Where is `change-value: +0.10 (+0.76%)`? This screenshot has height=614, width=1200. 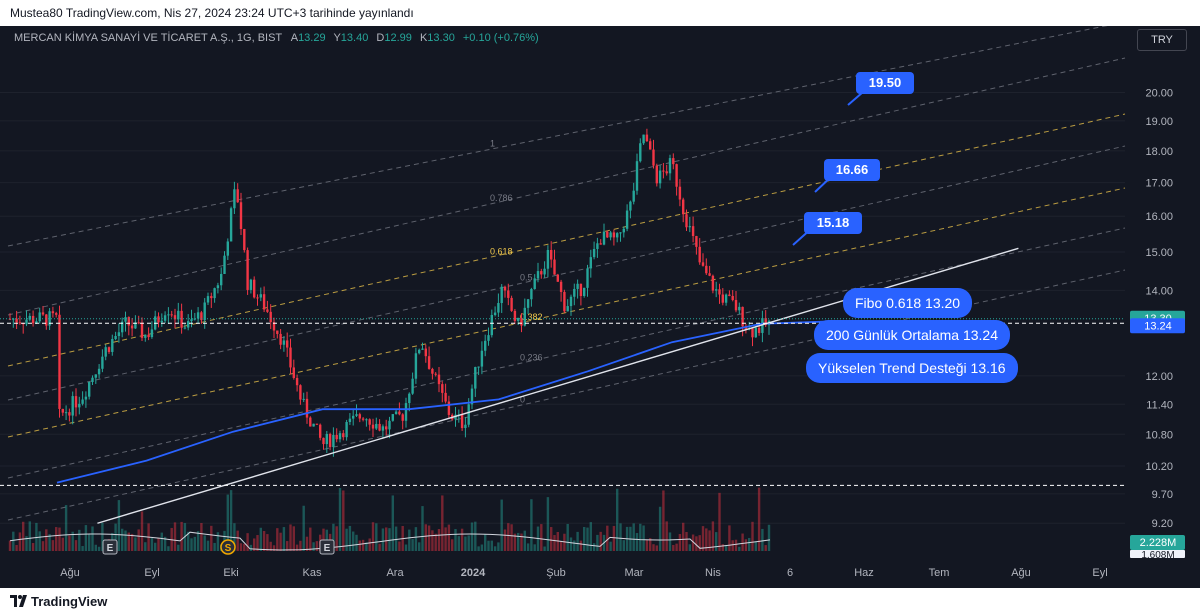
change-value: +0.10 (+0.76%) is located at coordinates (500, 38).